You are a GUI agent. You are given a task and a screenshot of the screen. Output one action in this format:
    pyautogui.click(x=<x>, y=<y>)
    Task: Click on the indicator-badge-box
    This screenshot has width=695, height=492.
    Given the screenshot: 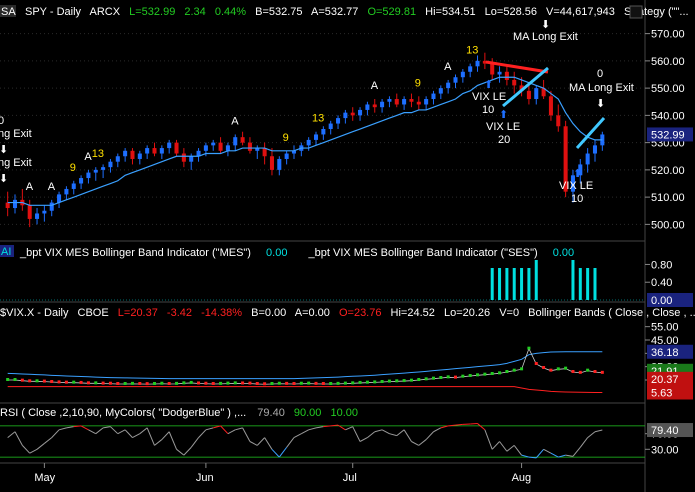 What is the action you would take?
    pyautogui.click(x=7, y=251)
    